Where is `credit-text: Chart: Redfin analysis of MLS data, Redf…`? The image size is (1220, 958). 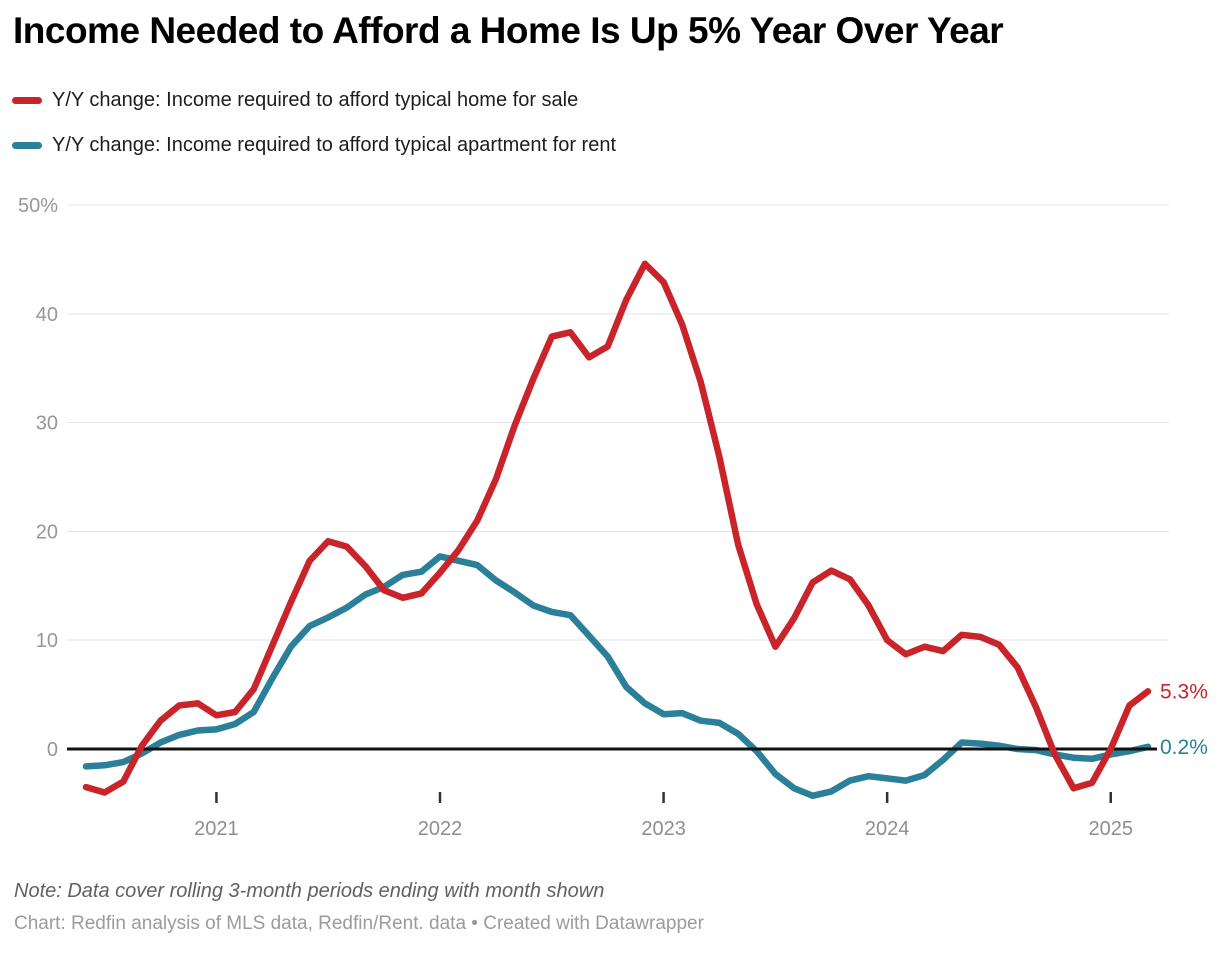
credit-text: Chart: Redfin analysis of MLS data, Redf… is located at coordinates (359, 923).